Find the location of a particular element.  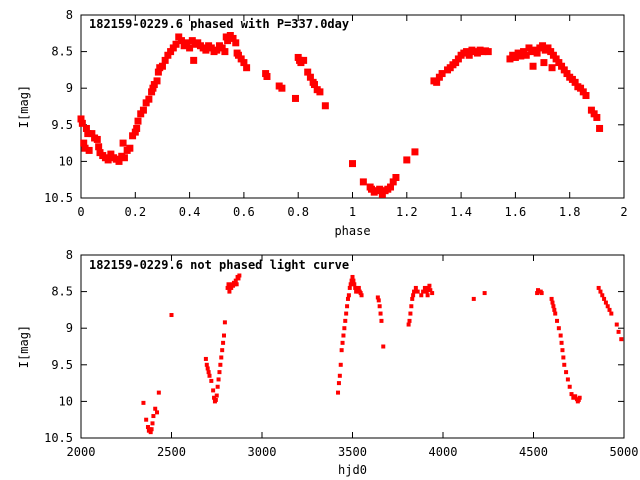

unphased-y-tick-label: 10.5 is located at coordinates (58, 438).